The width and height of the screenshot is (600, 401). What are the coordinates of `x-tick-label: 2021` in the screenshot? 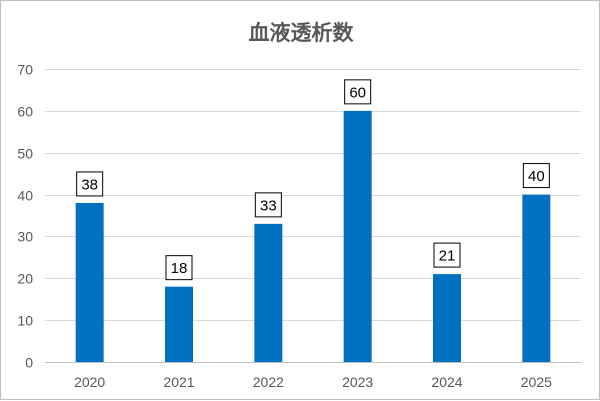 It's located at (178, 382).